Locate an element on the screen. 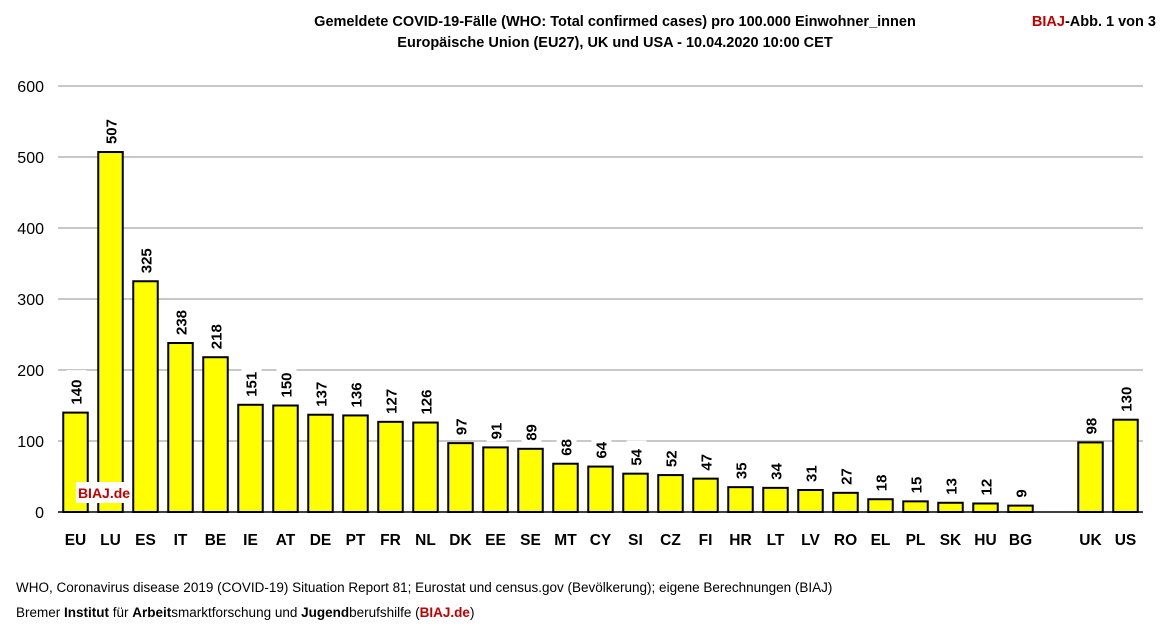  x-tick-label: SK is located at coordinates (951, 540).